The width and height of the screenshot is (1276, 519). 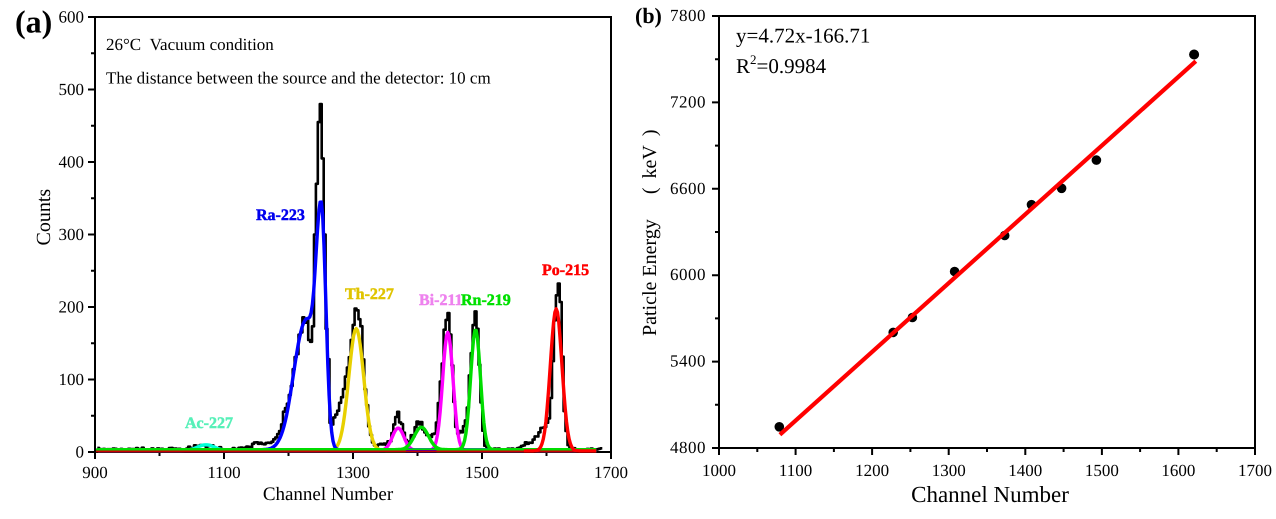 I want to click on svg-text: 500, so click(x=72, y=89).